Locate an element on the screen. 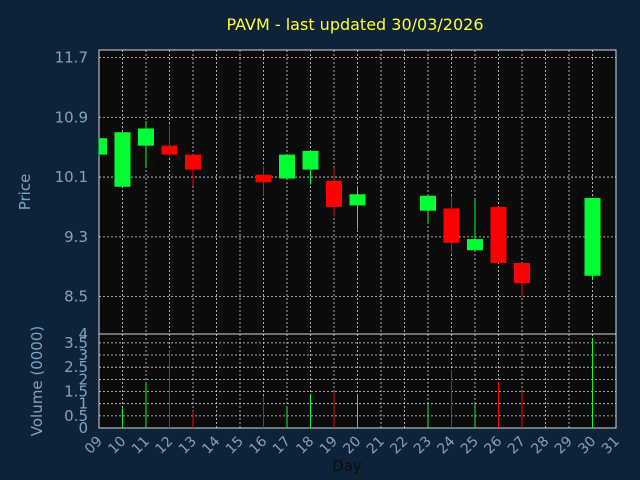 The height and width of the screenshot is (480, 640). volume-tick-label: 1 is located at coordinates (83, 404).